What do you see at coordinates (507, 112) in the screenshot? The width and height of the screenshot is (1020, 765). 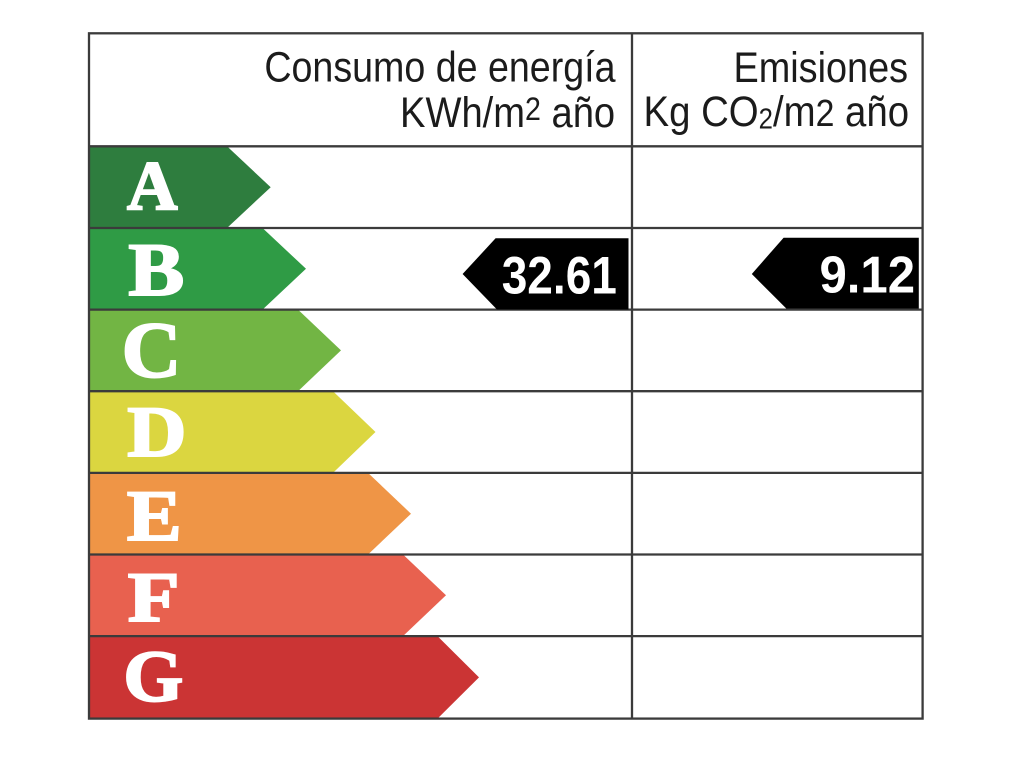 I see `svg-text: KWh/m2 año` at bounding box center [507, 112].